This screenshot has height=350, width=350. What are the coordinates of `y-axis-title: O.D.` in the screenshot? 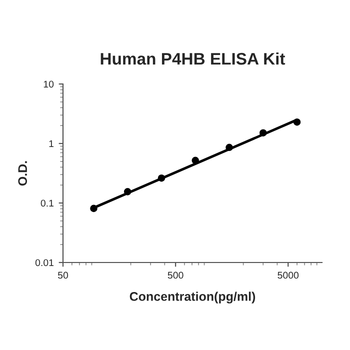 It's located at (23, 173).